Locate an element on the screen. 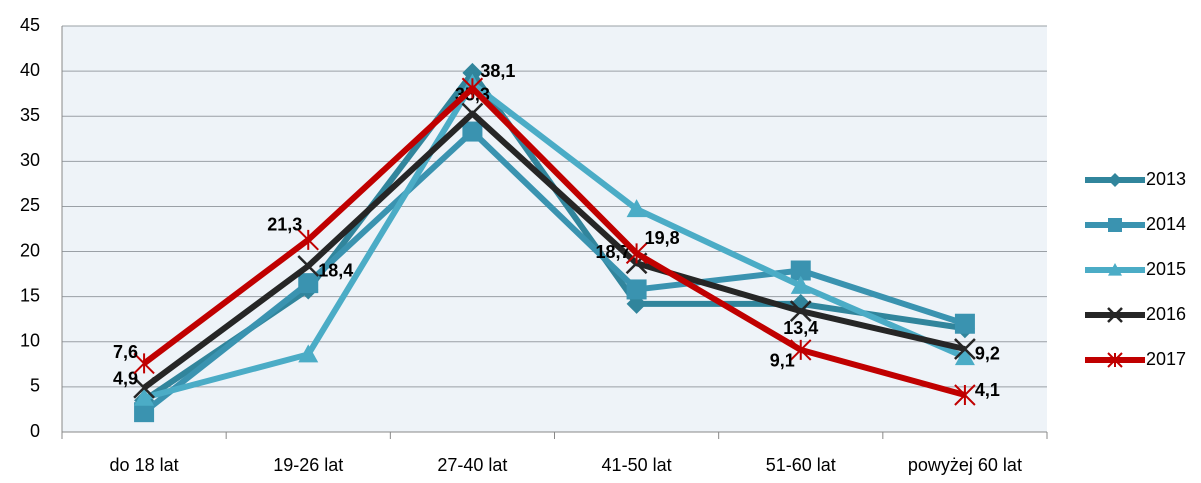 This screenshot has height=483, width=1201. data-label: 21,3 is located at coordinates (284, 225).